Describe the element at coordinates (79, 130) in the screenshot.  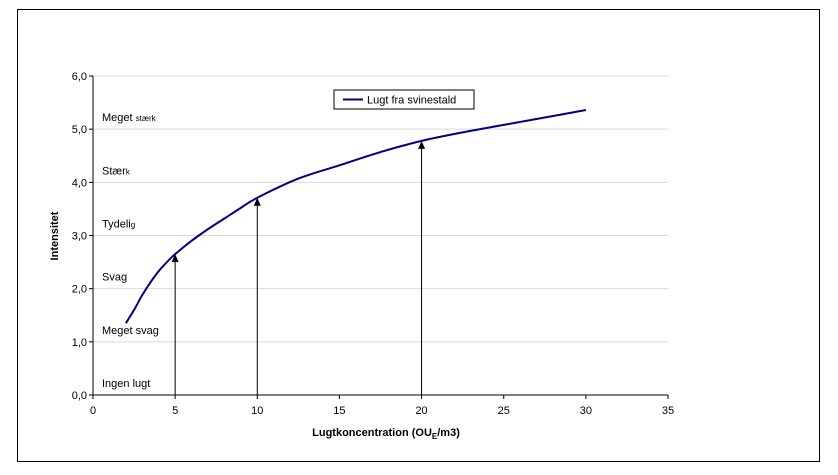
I see `y-tick-label: 5,0` at that location.